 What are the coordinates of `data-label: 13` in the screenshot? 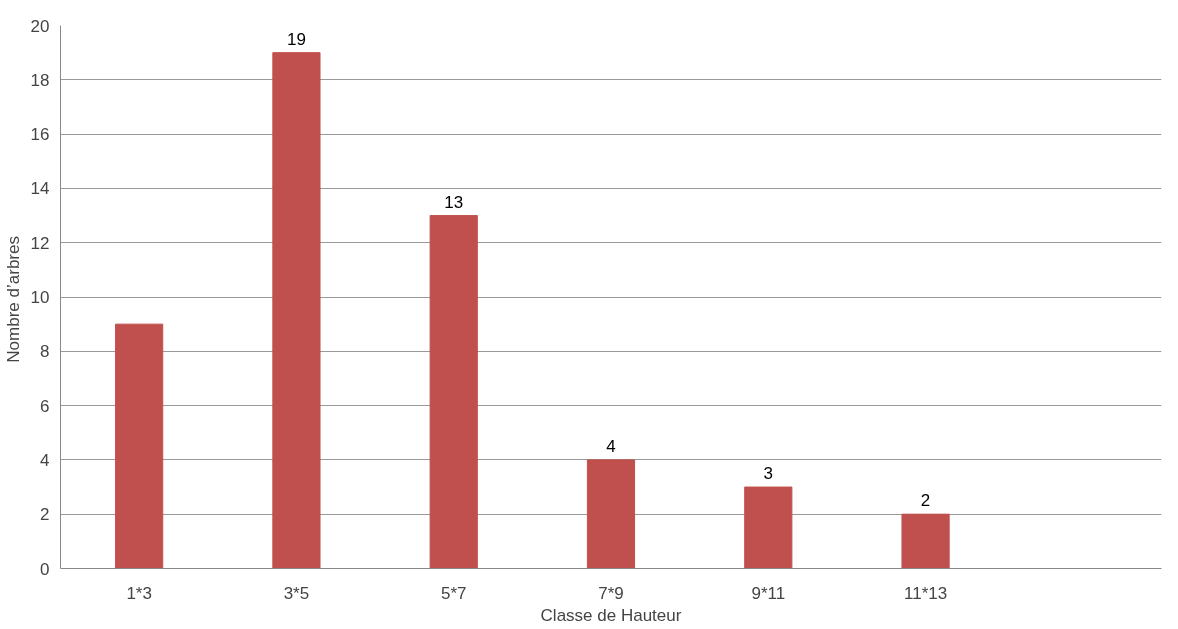 It's located at (454, 202).